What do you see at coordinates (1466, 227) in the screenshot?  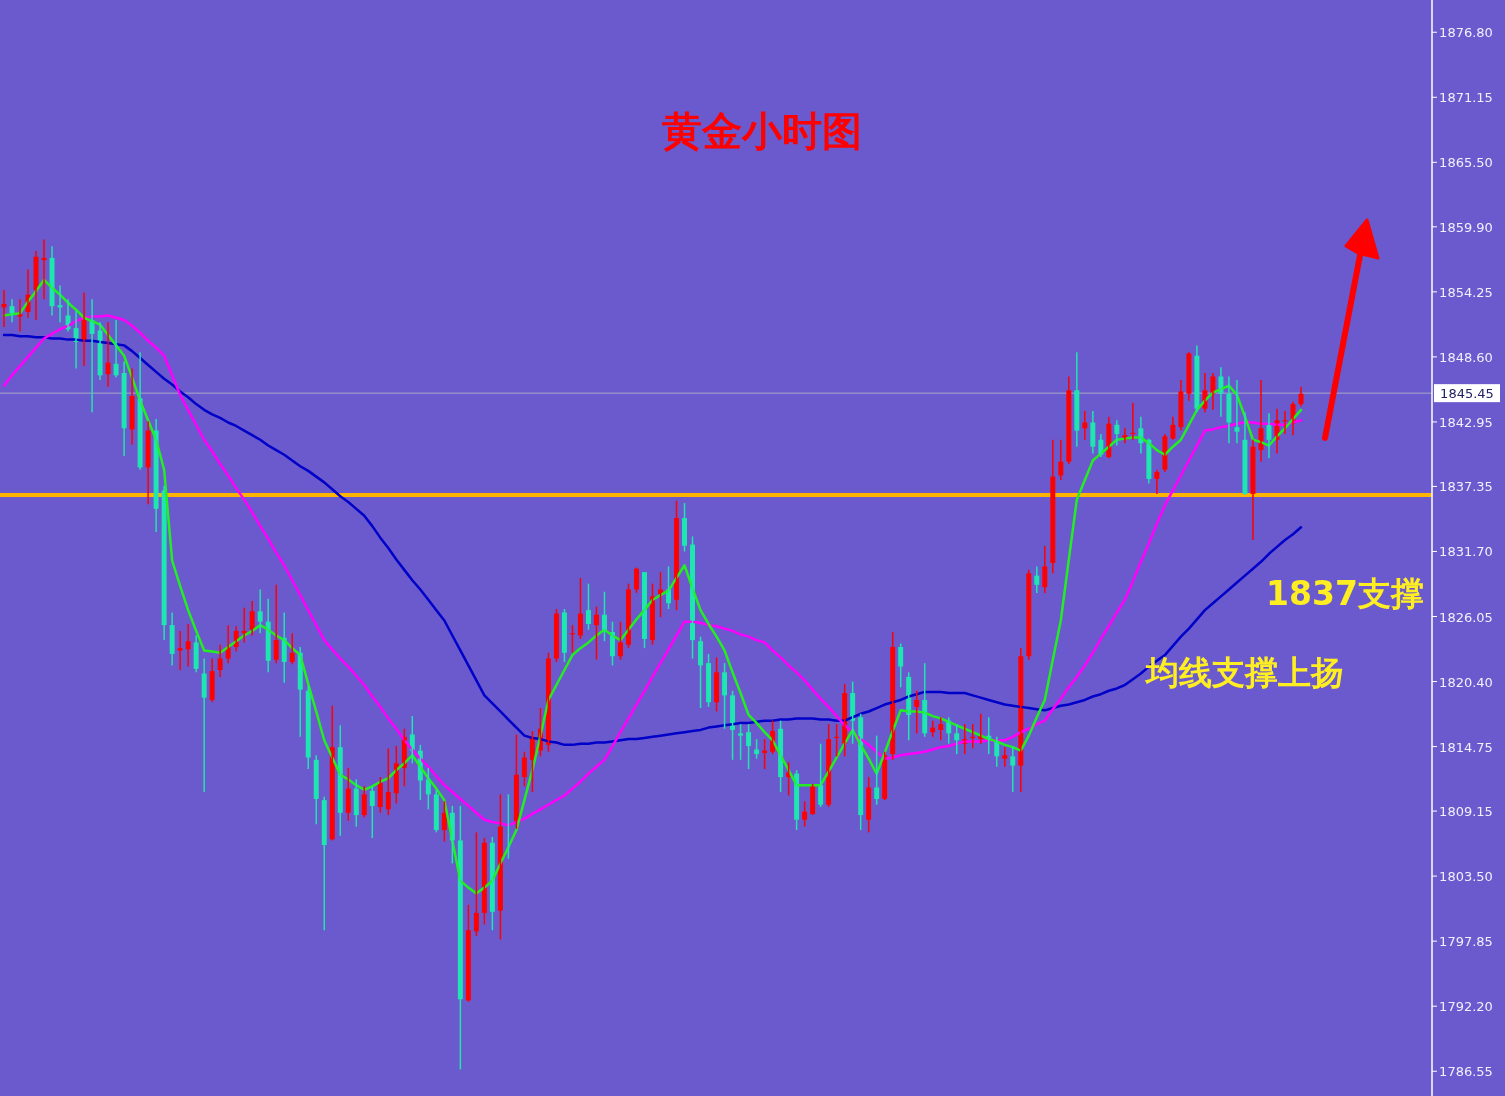 I see `y-tick-label: 1859.90` at bounding box center [1466, 227].